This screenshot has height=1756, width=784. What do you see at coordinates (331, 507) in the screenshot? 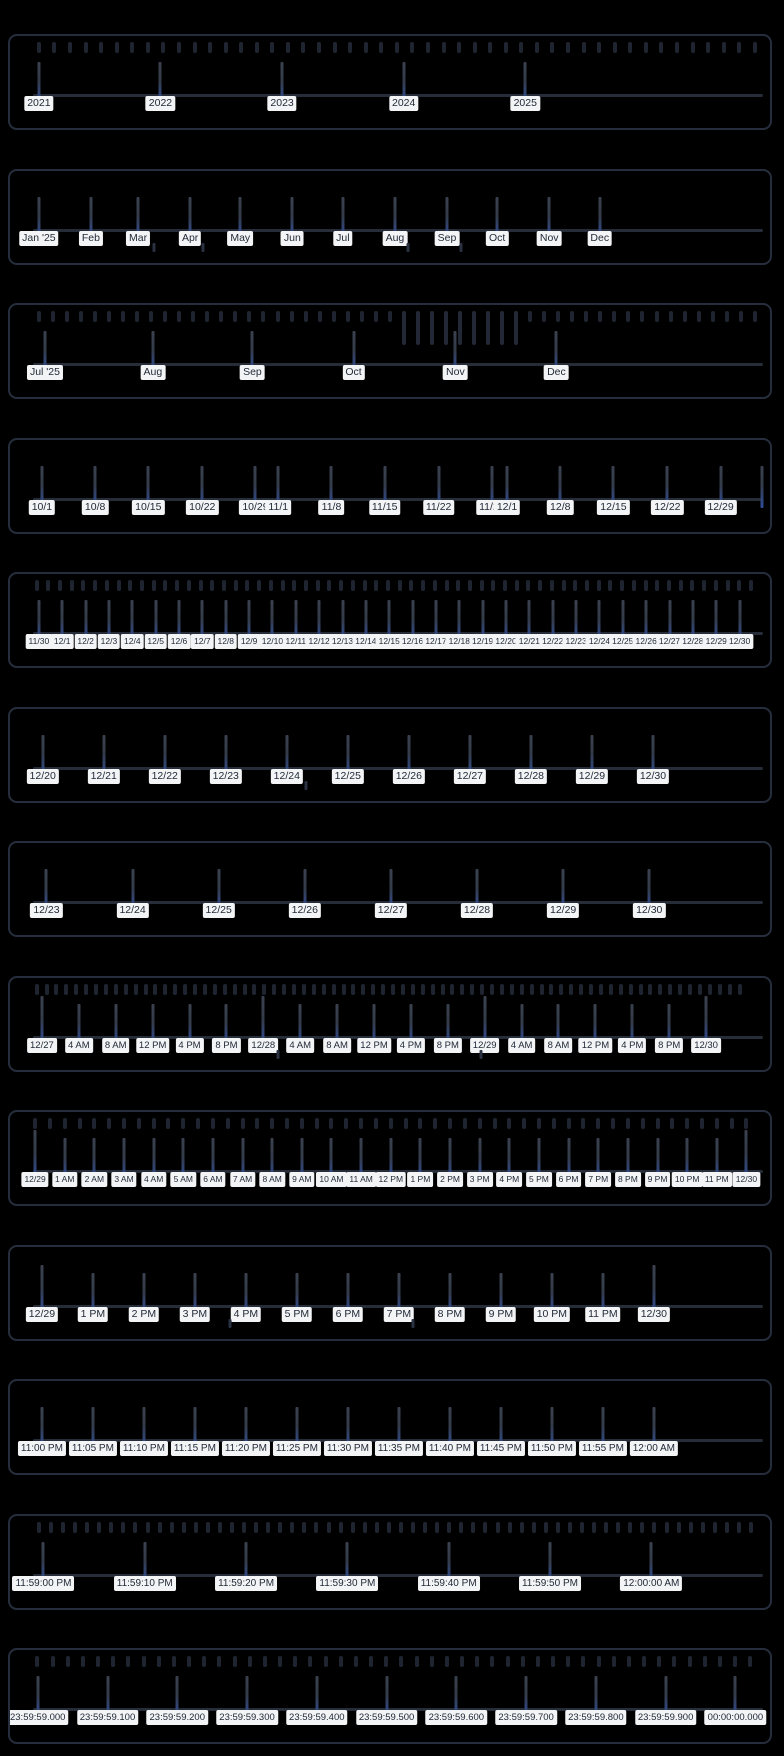
I see `tick-label: 11/8` at bounding box center [331, 507].